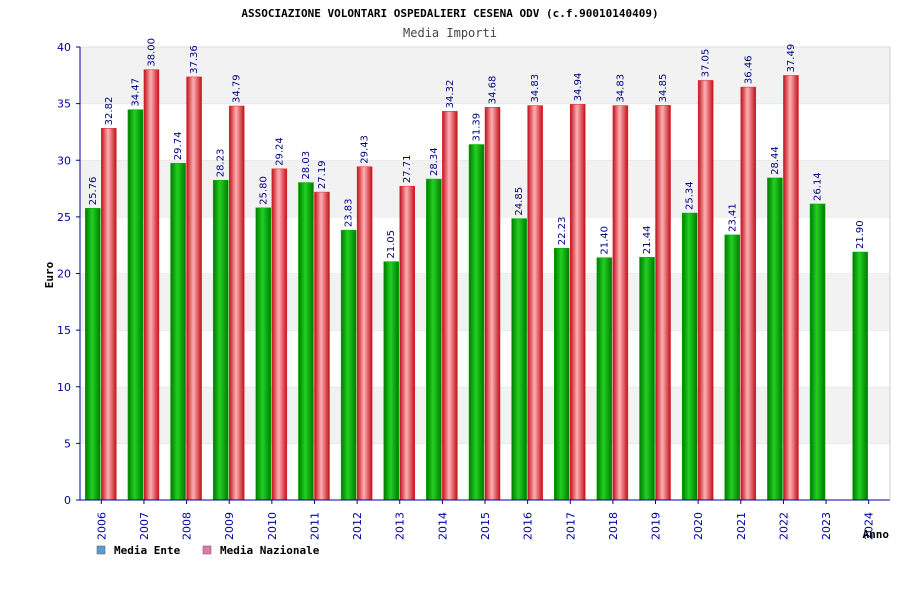 The width and height of the screenshot is (900, 605). I want to click on y-tick-label: 10, so click(64, 387).